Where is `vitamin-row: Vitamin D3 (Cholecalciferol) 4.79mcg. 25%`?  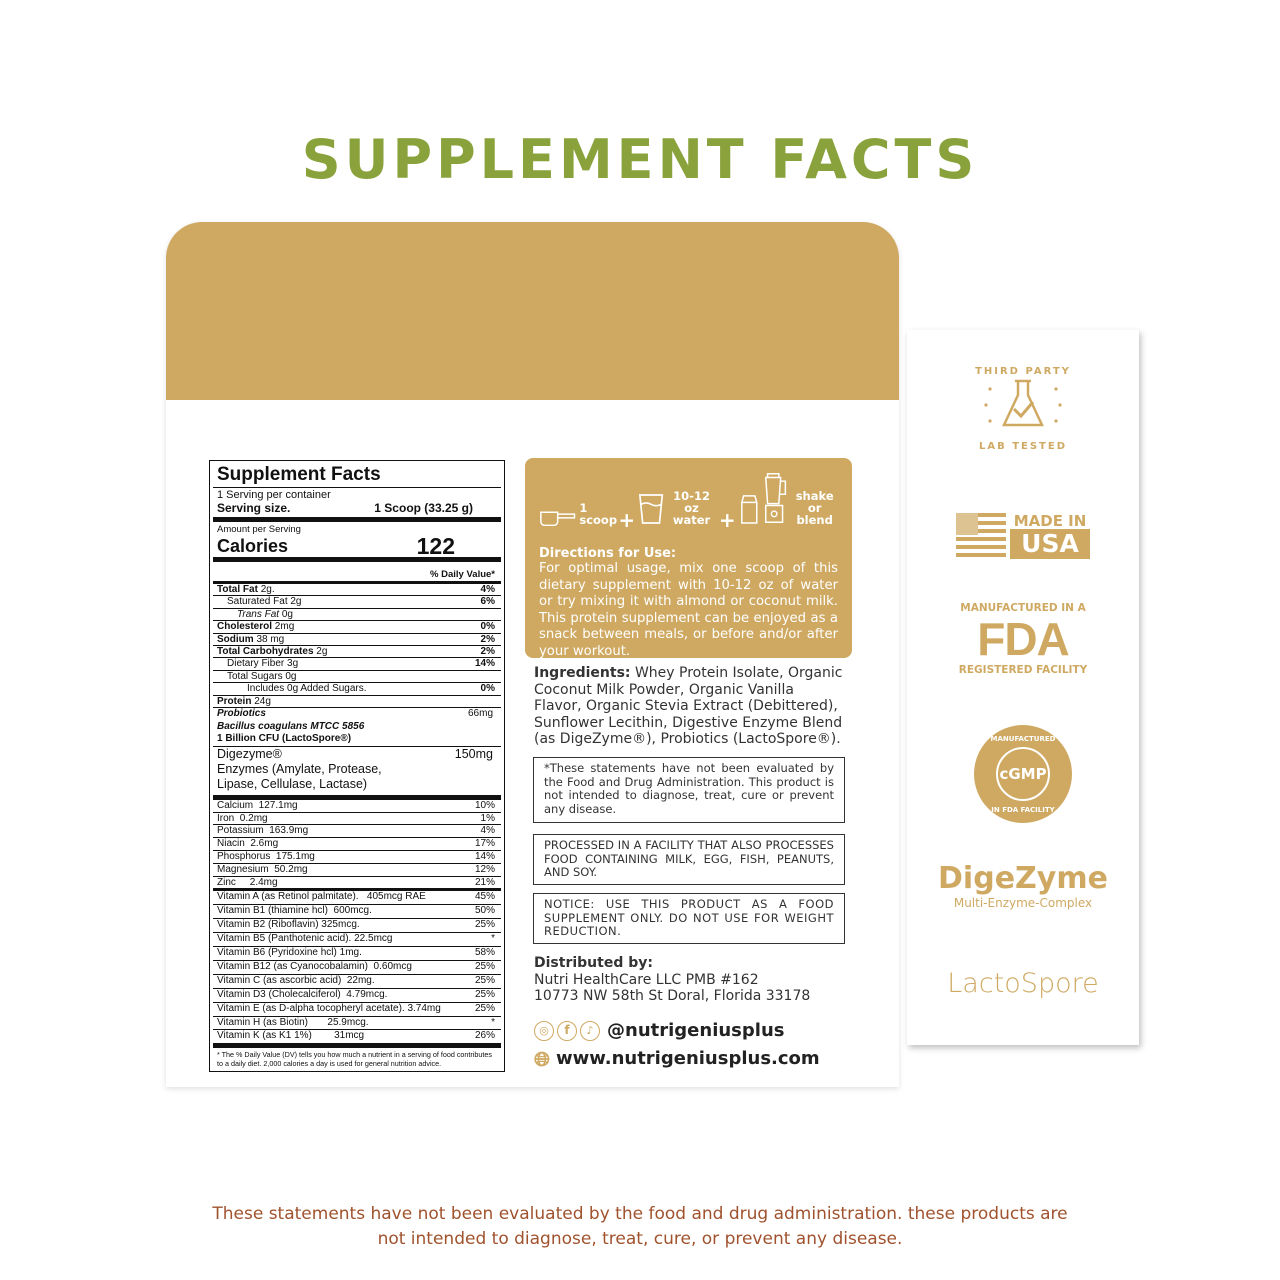
vitamin-row: Vitamin D3 (Cholecalciferol) 4.79mcg. 25% is located at coordinates (357, 996).